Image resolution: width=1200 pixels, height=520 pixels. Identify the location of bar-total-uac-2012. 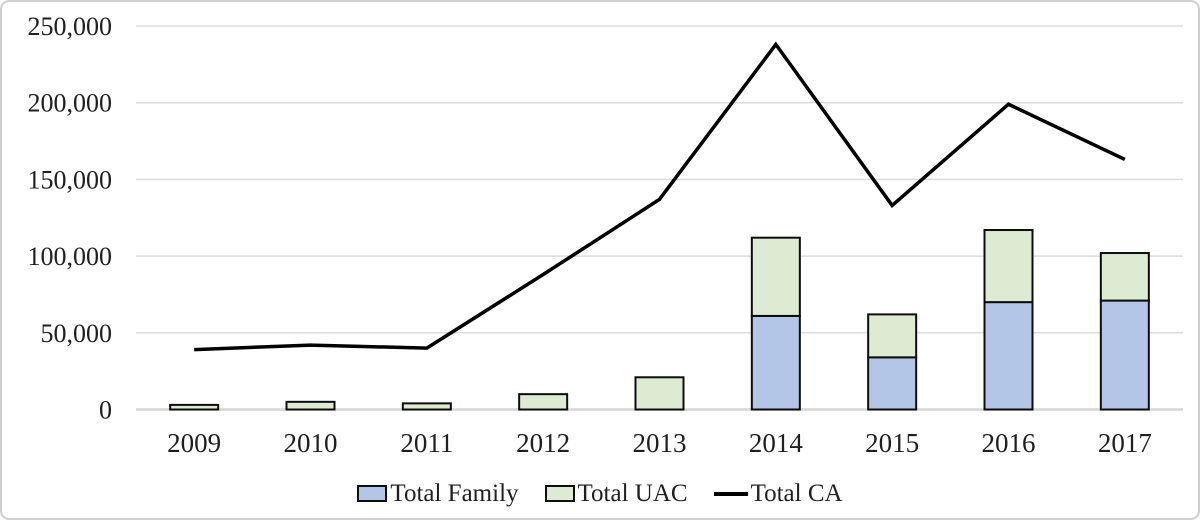
(543, 402).